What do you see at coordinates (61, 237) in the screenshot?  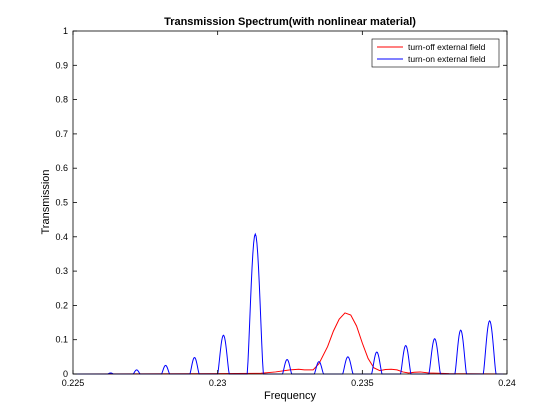 I see `y-tick-label: 0.4` at bounding box center [61, 237].